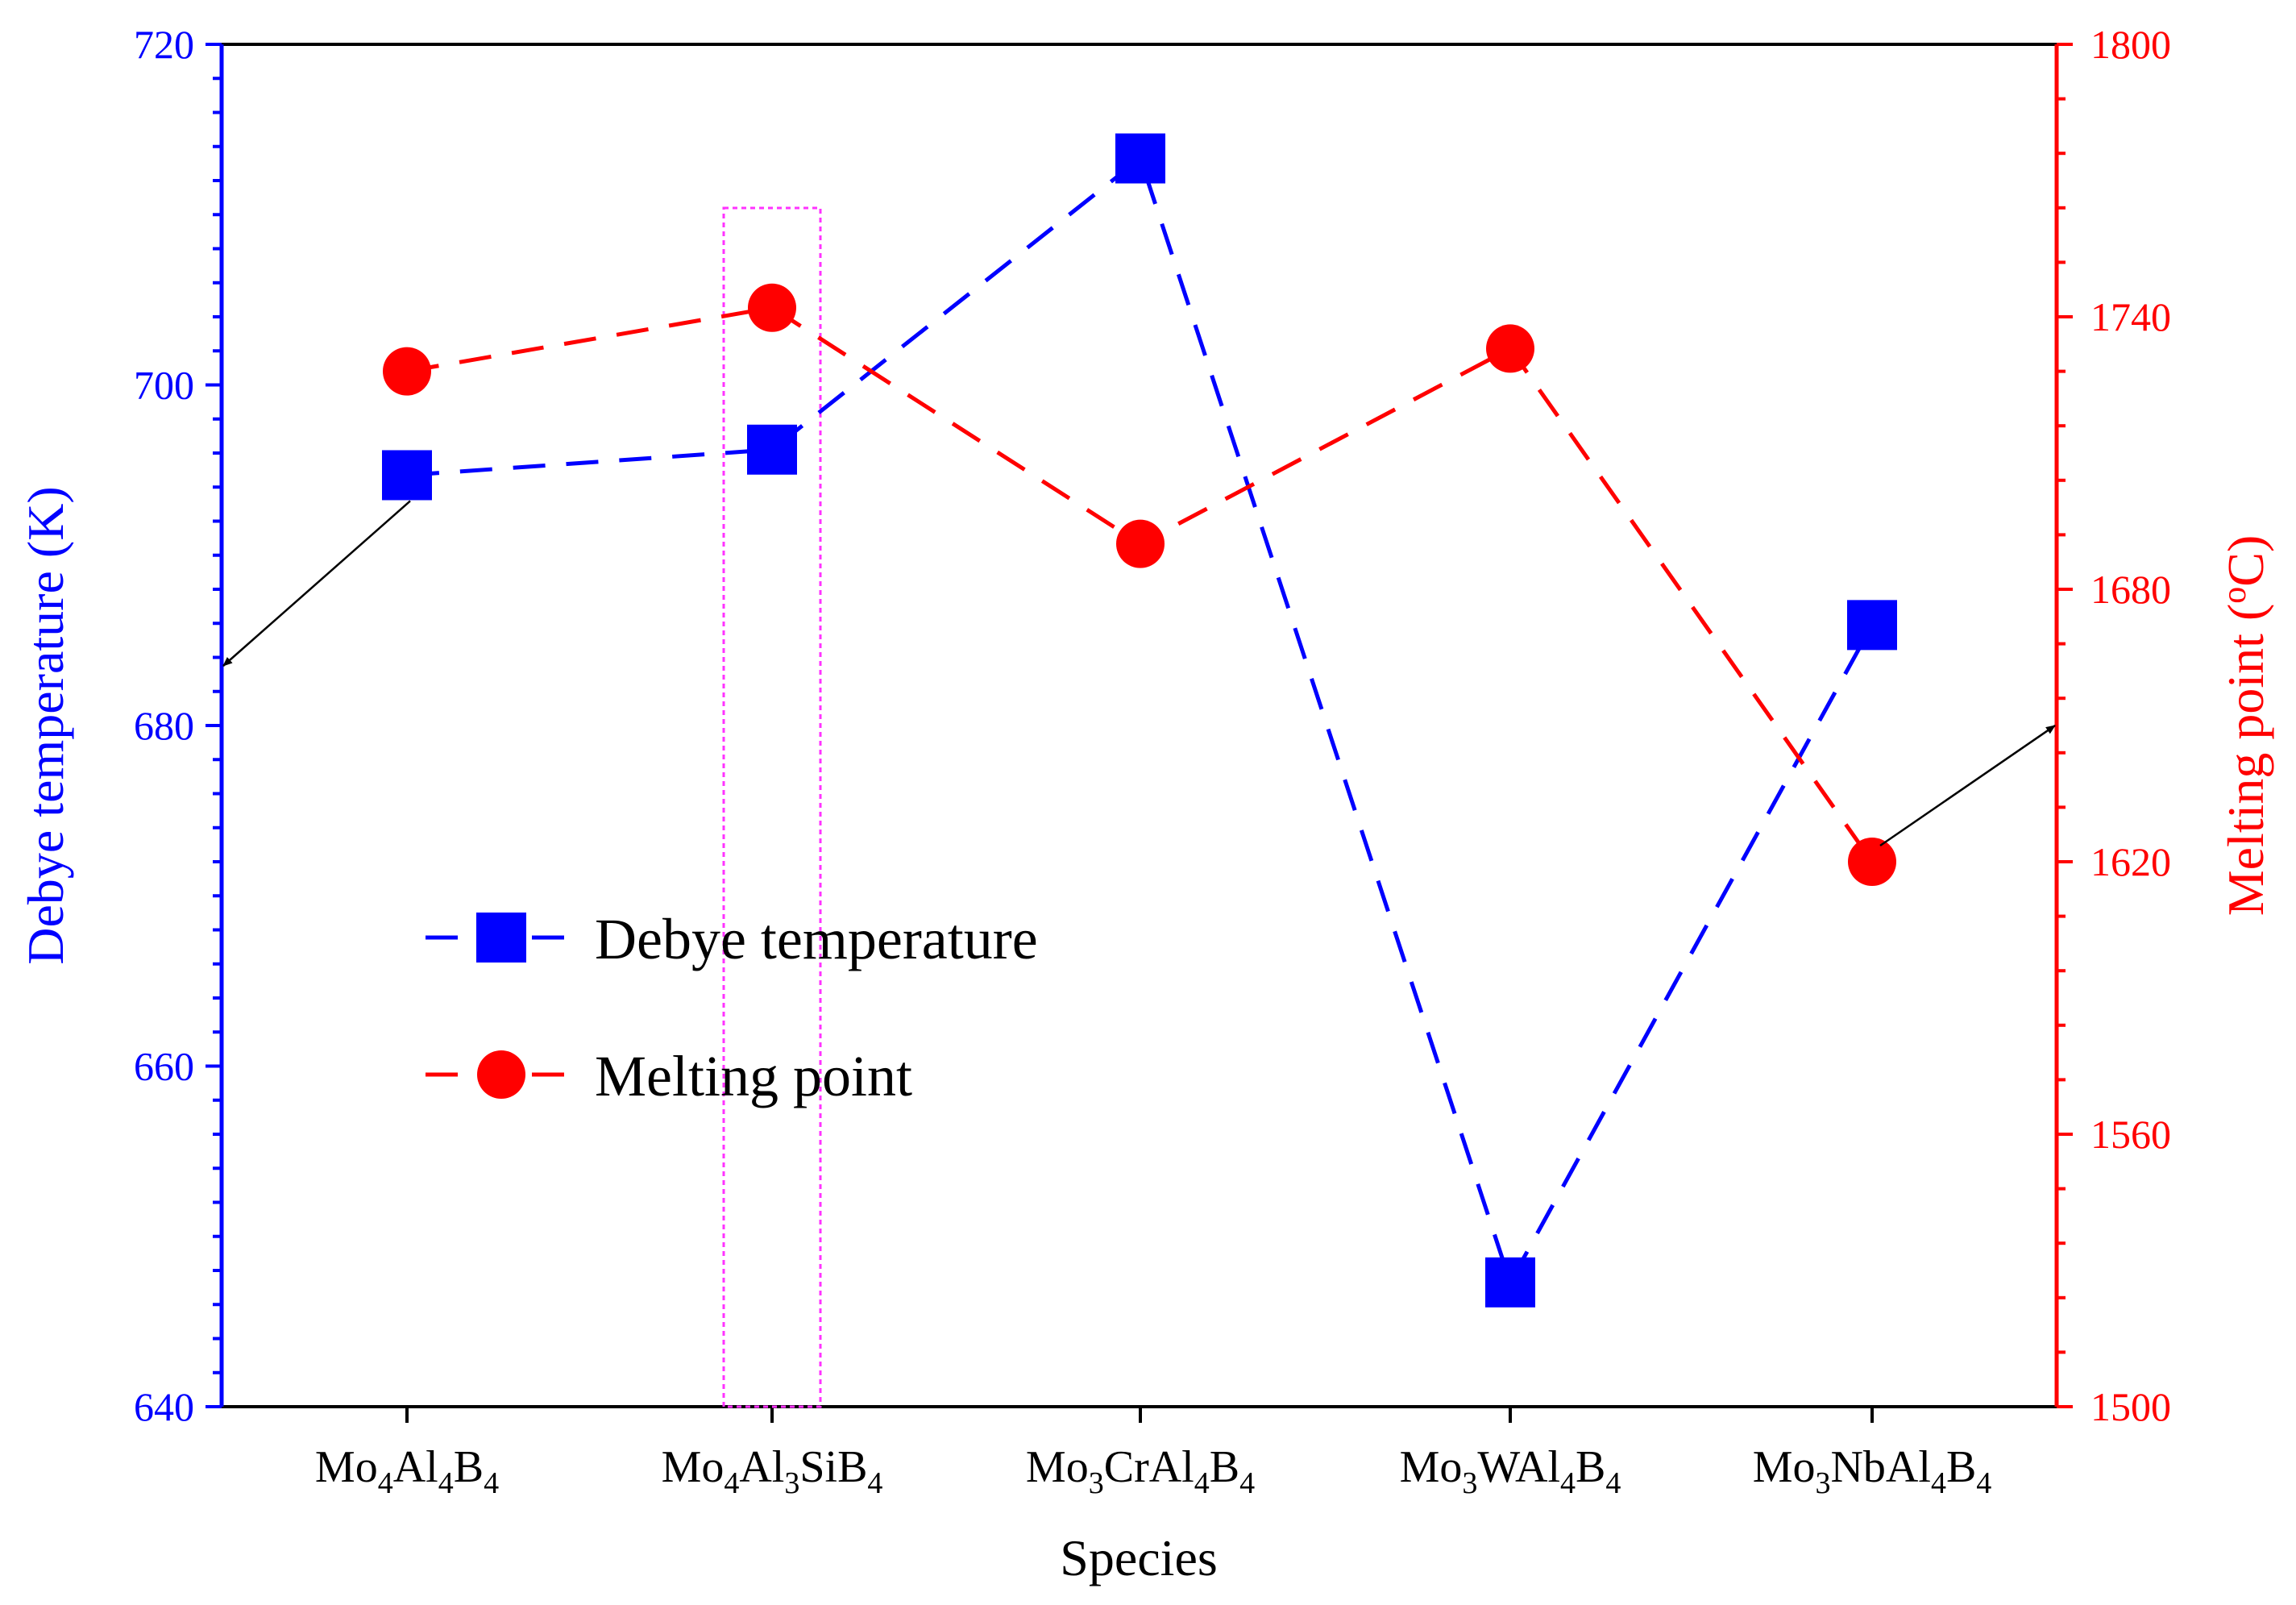  What do you see at coordinates (2130, 1135) in the screenshot?
I see `right-tick-label: 1560` at bounding box center [2130, 1135].